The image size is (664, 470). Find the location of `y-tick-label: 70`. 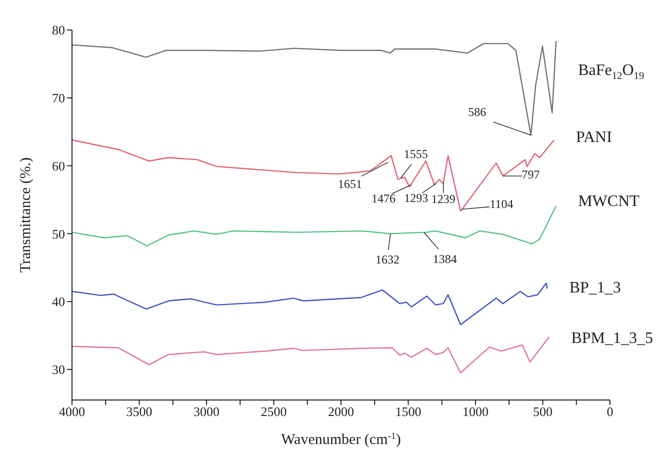

y-tick-label: 70 is located at coordinates (58, 98).